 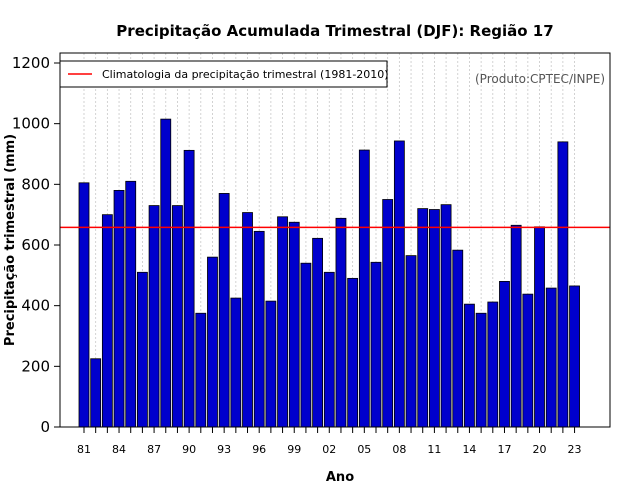 I want to click on x-axis-title: Ano, so click(x=340, y=477).